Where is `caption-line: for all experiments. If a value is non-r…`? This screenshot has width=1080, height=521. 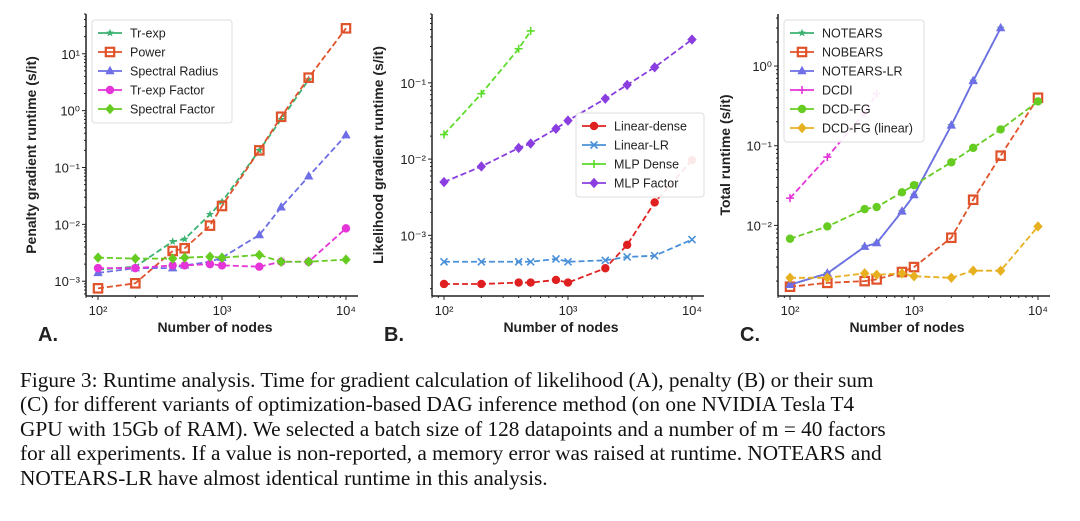
caption-line: for all experiments. If a value is non-r… is located at coordinates (451, 453).